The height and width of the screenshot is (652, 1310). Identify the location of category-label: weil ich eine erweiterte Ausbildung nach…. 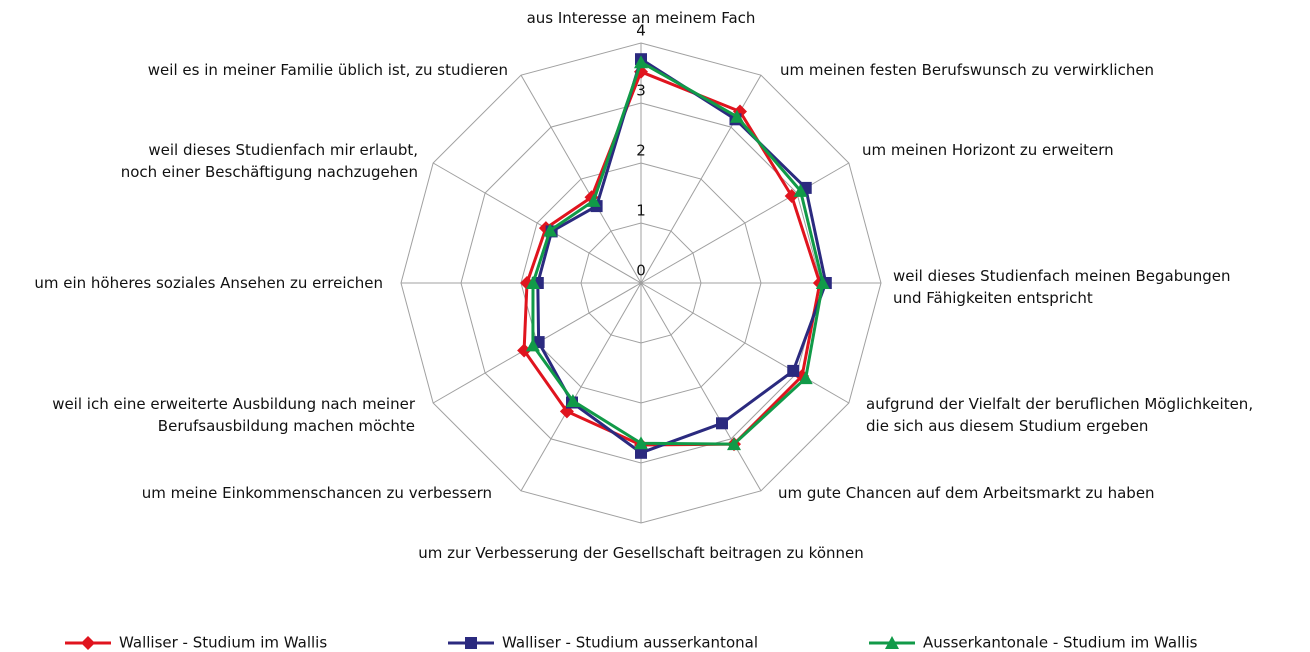
(233, 415).